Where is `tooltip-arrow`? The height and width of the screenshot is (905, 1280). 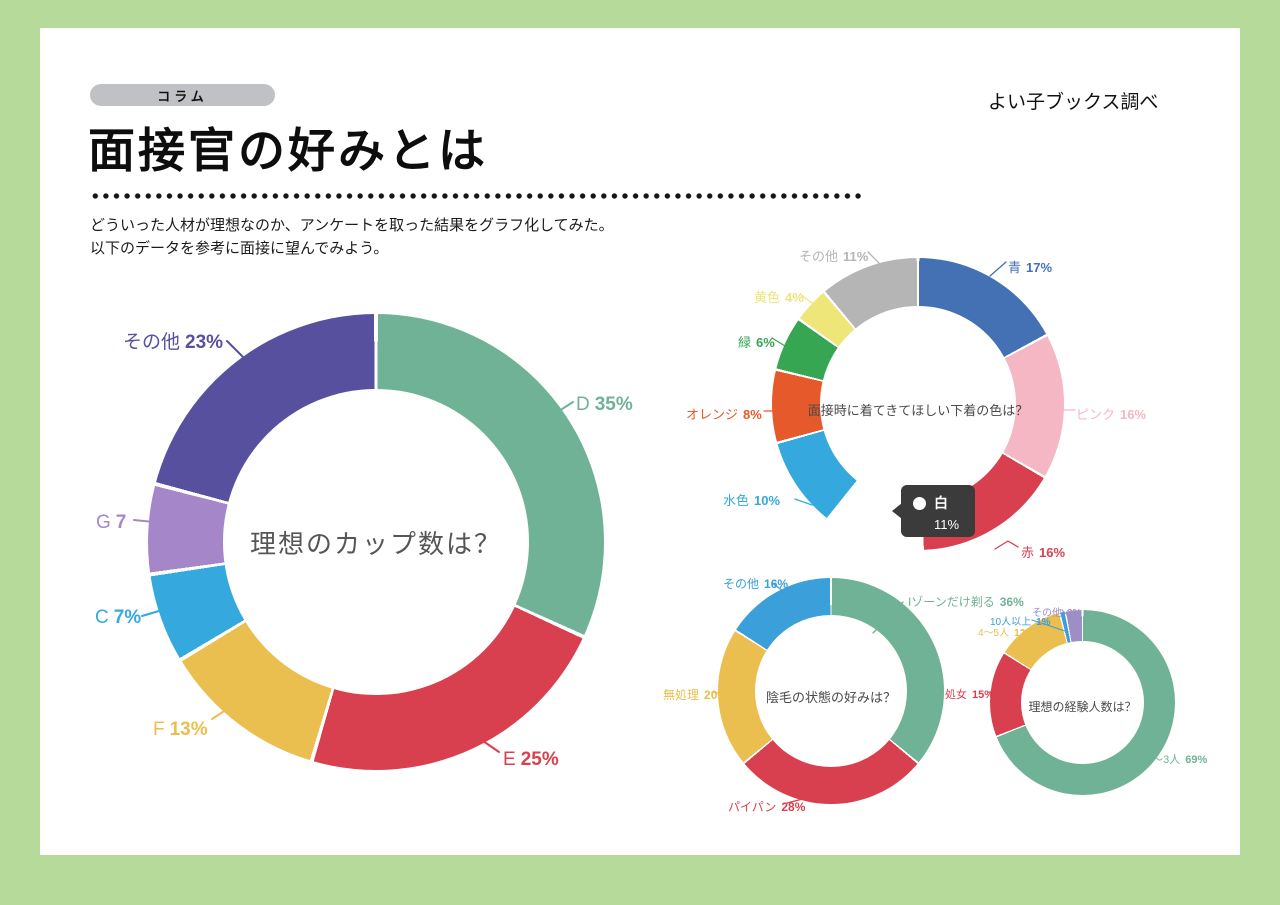
tooltip-arrow is located at coordinates (897, 511).